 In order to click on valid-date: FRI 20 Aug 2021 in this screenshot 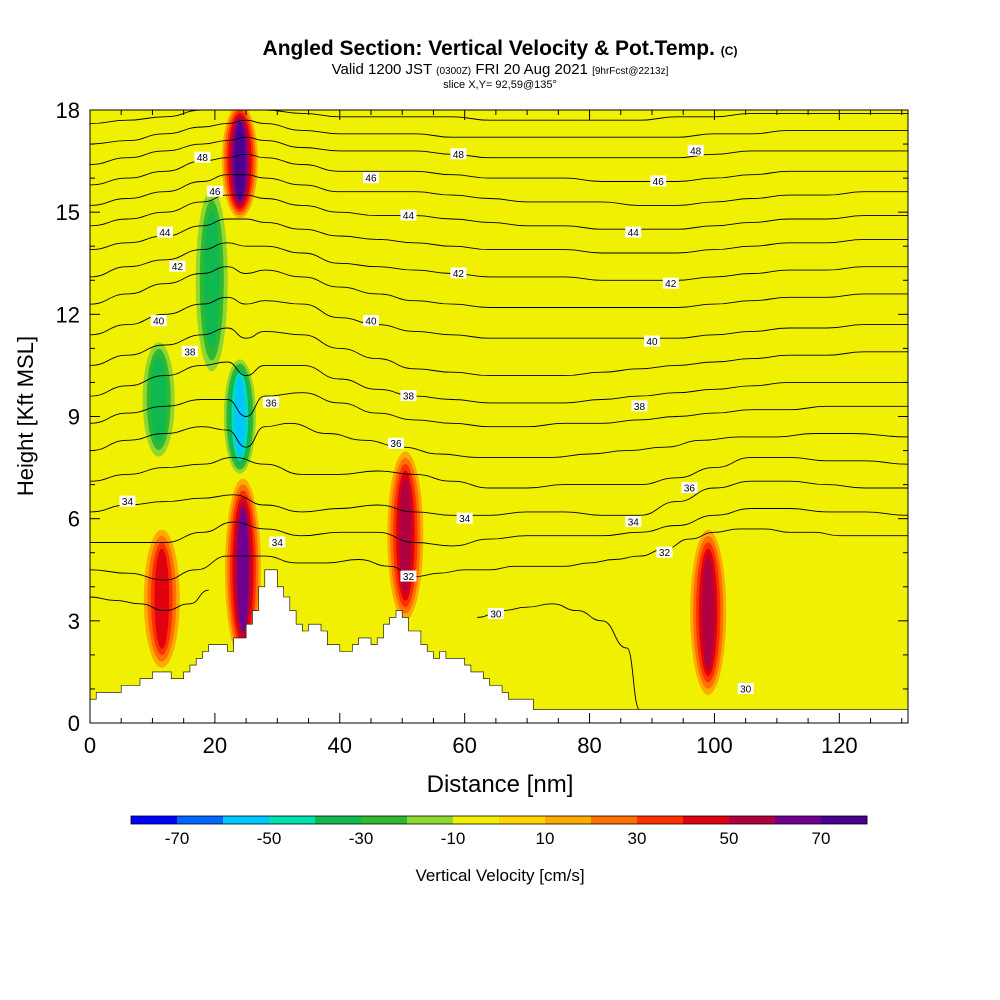, I will do `click(531, 69)`.